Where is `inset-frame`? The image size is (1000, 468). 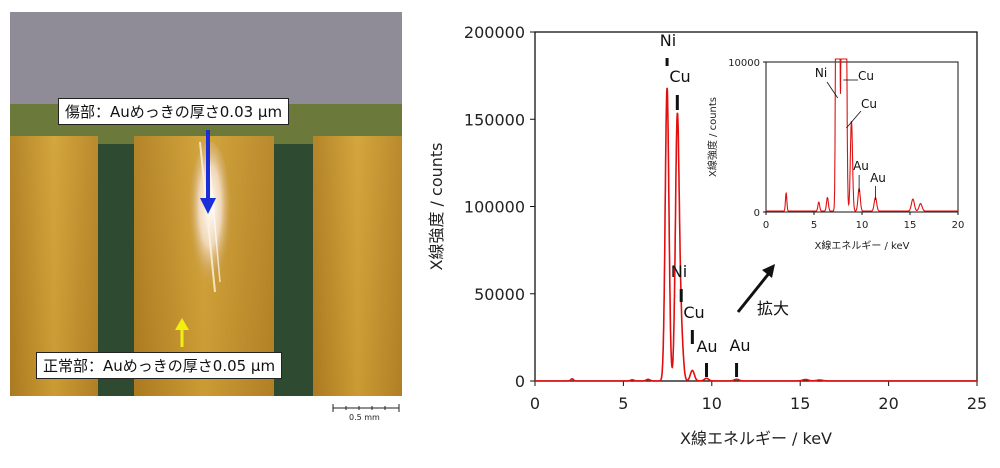
inset-frame is located at coordinates (862, 137).